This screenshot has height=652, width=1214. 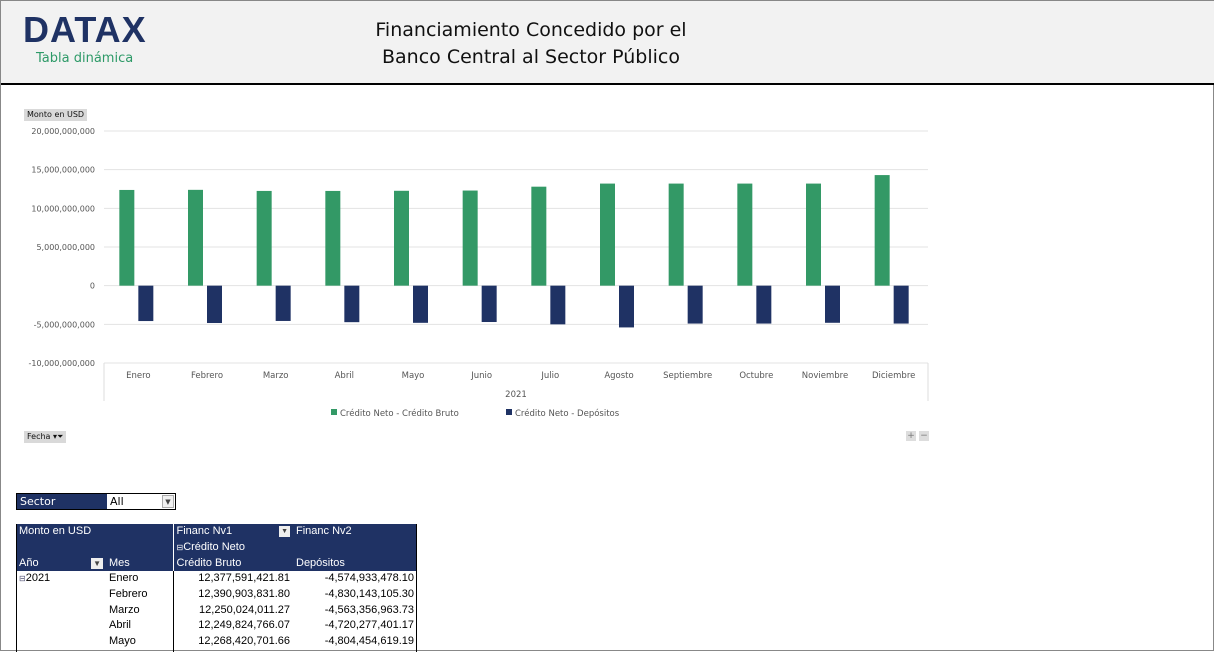 I want to click on y-tick-label: -10,000,000,000, so click(x=61, y=363).